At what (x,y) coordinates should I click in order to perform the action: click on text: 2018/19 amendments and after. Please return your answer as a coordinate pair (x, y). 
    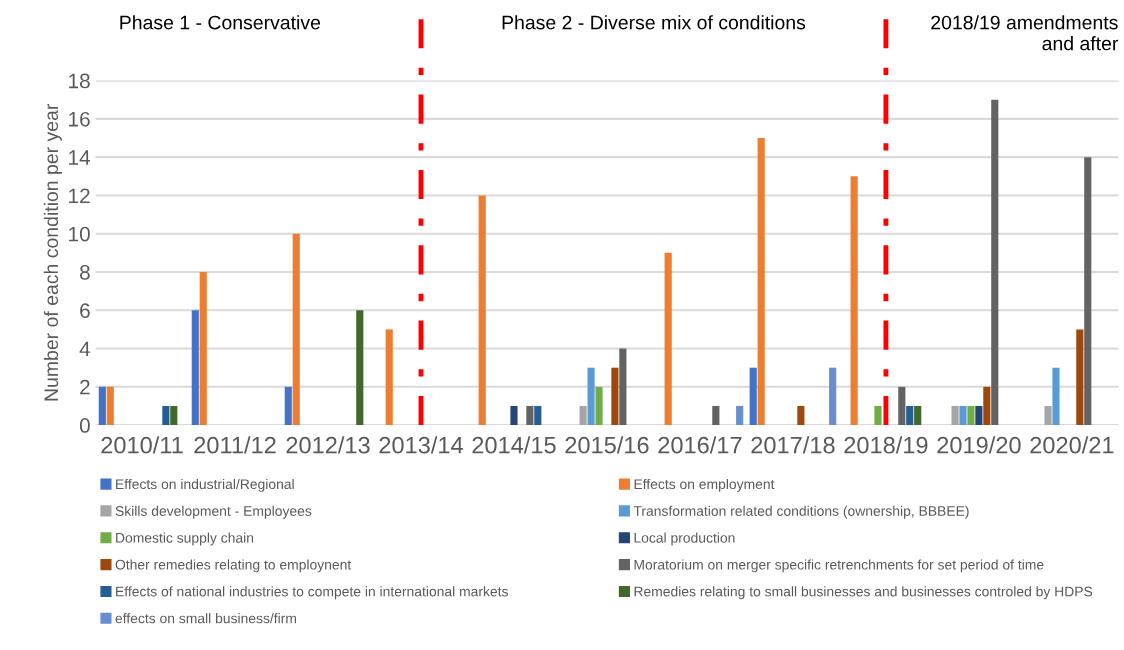
    Looking at the image, I should click on (1025, 33).